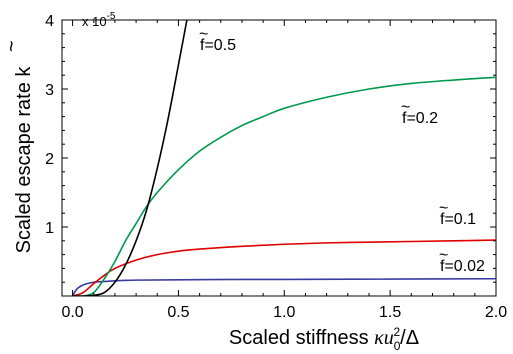 The width and height of the screenshot is (513, 354). Describe the element at coordinates (496, 312) in the screenshot. I see `x-tick-label: 2.0` at that location.